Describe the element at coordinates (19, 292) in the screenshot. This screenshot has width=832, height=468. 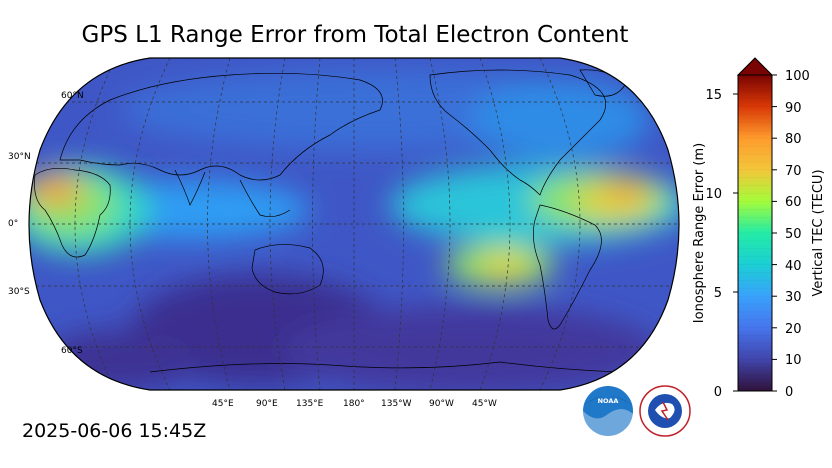
I see `lat-label-30s: 30°S` at that location.